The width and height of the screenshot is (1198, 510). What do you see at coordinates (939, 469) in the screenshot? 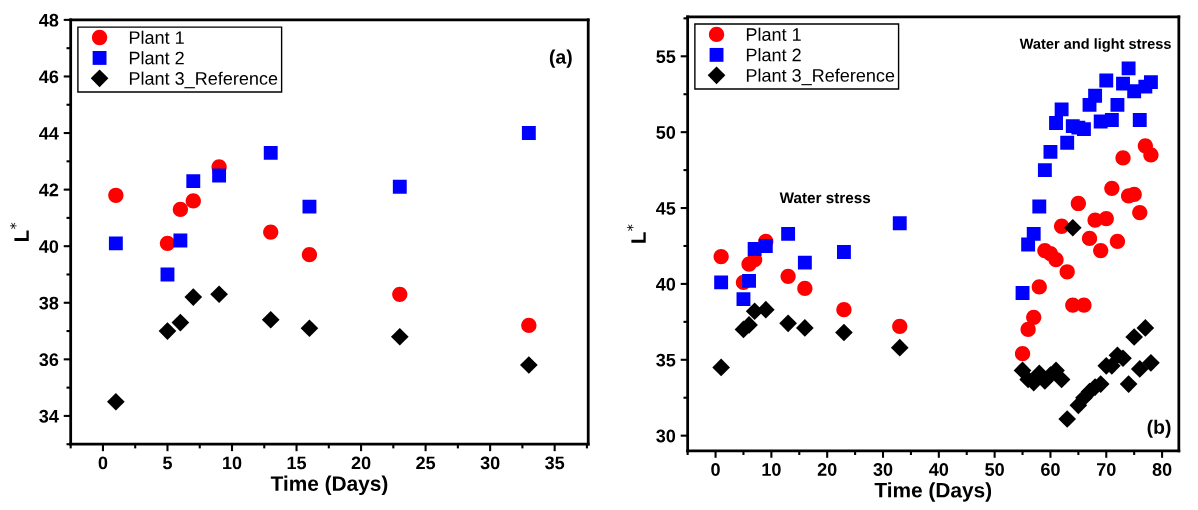
I see `x-tick-label: 40` at bounding box center [939, 469].